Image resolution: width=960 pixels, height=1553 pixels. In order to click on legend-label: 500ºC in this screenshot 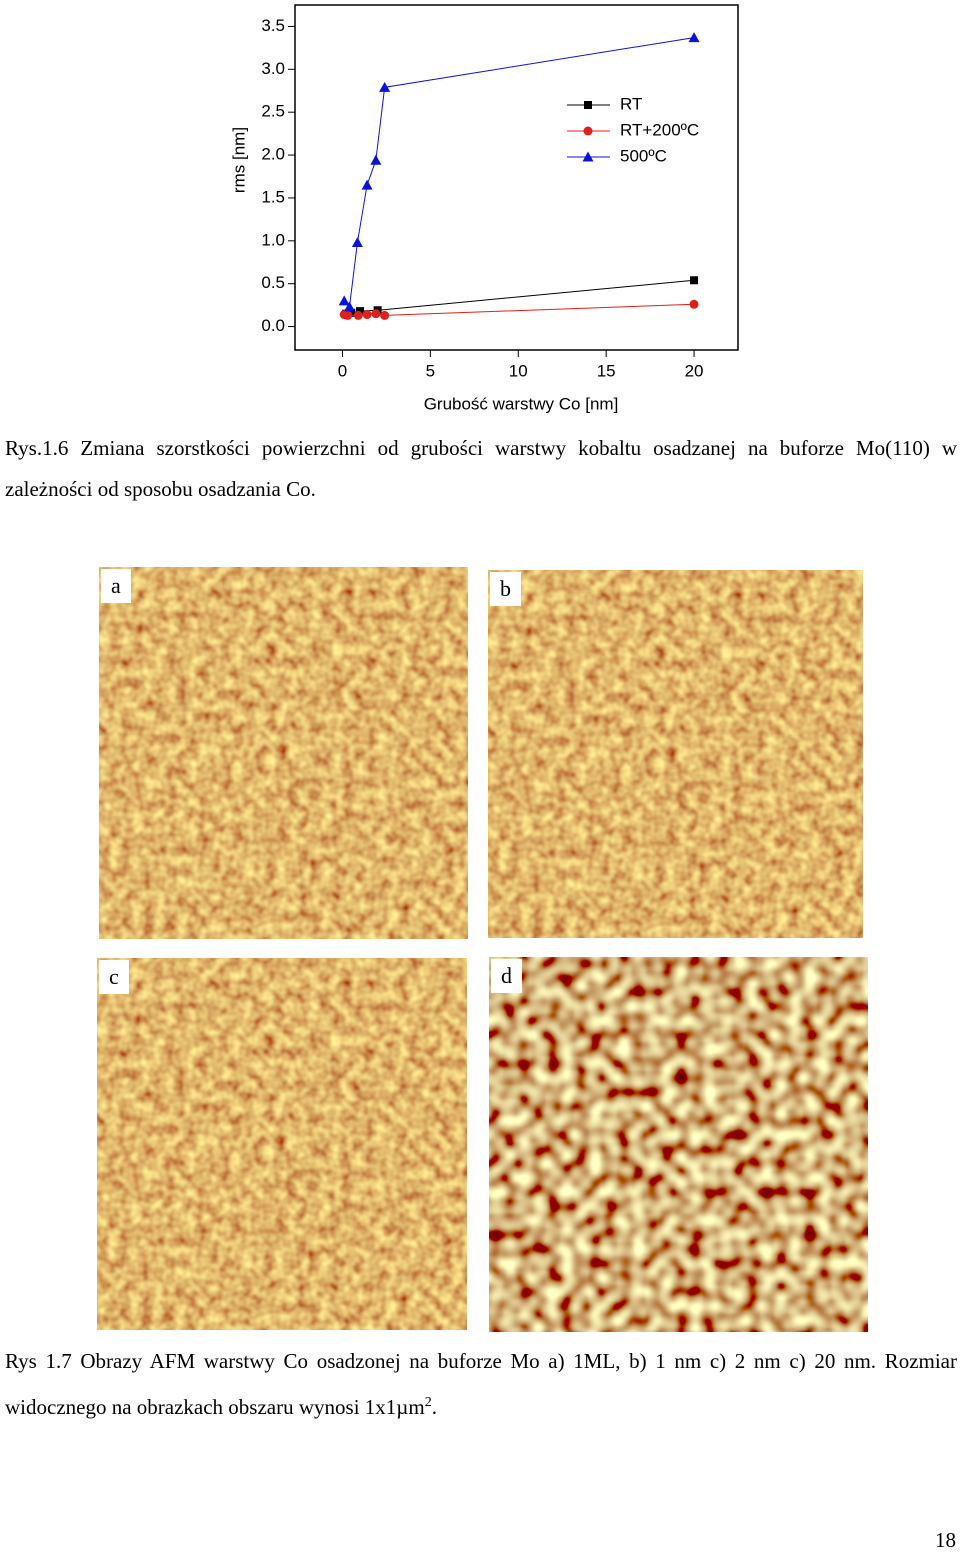, I will do `click(643, 155)`.